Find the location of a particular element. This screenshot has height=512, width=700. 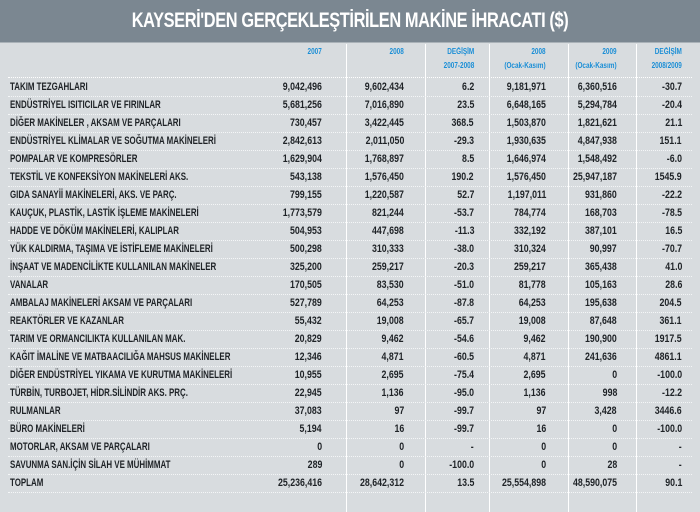

row-value: 241,636 is located at coordinates (601, 357).